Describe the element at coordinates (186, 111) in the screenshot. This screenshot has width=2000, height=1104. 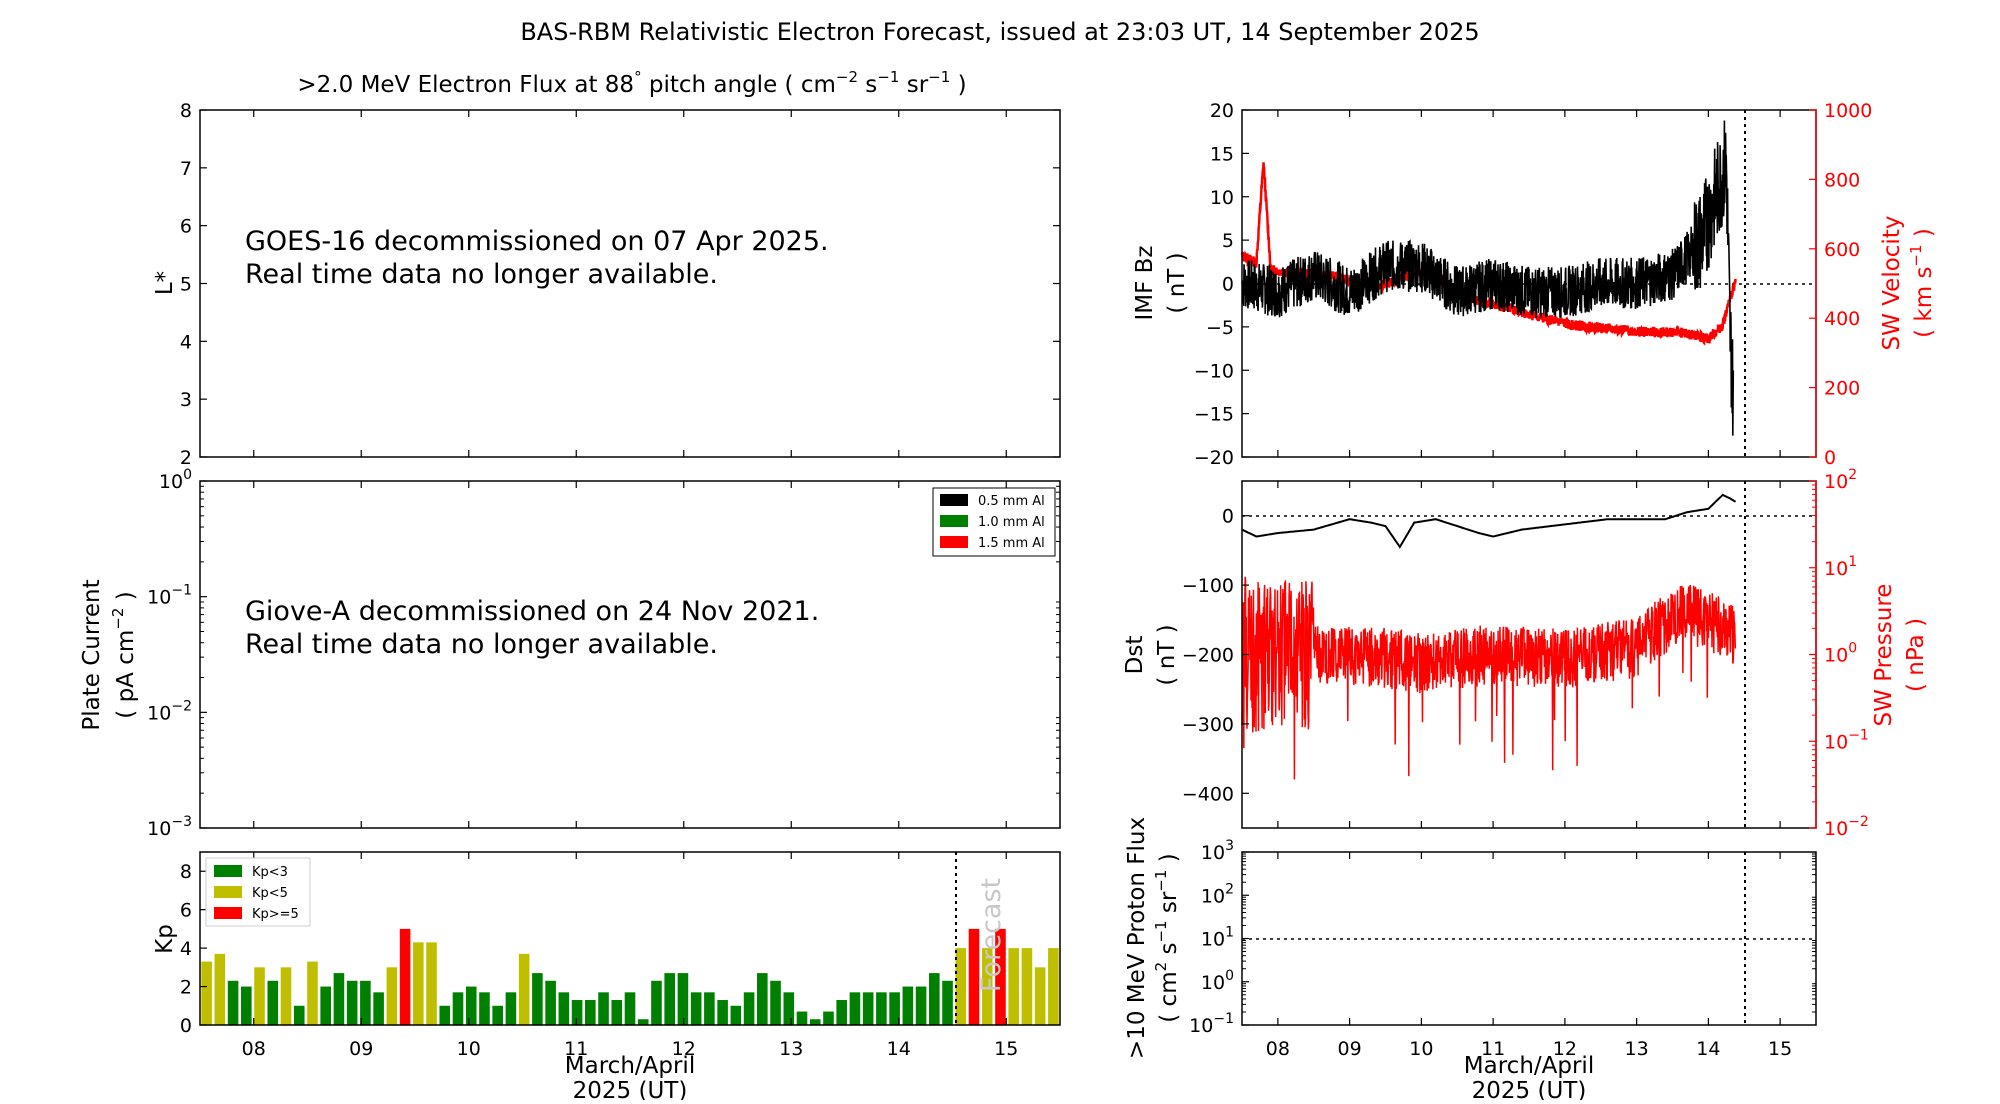
I see `y-tick-label: 8` at that location.